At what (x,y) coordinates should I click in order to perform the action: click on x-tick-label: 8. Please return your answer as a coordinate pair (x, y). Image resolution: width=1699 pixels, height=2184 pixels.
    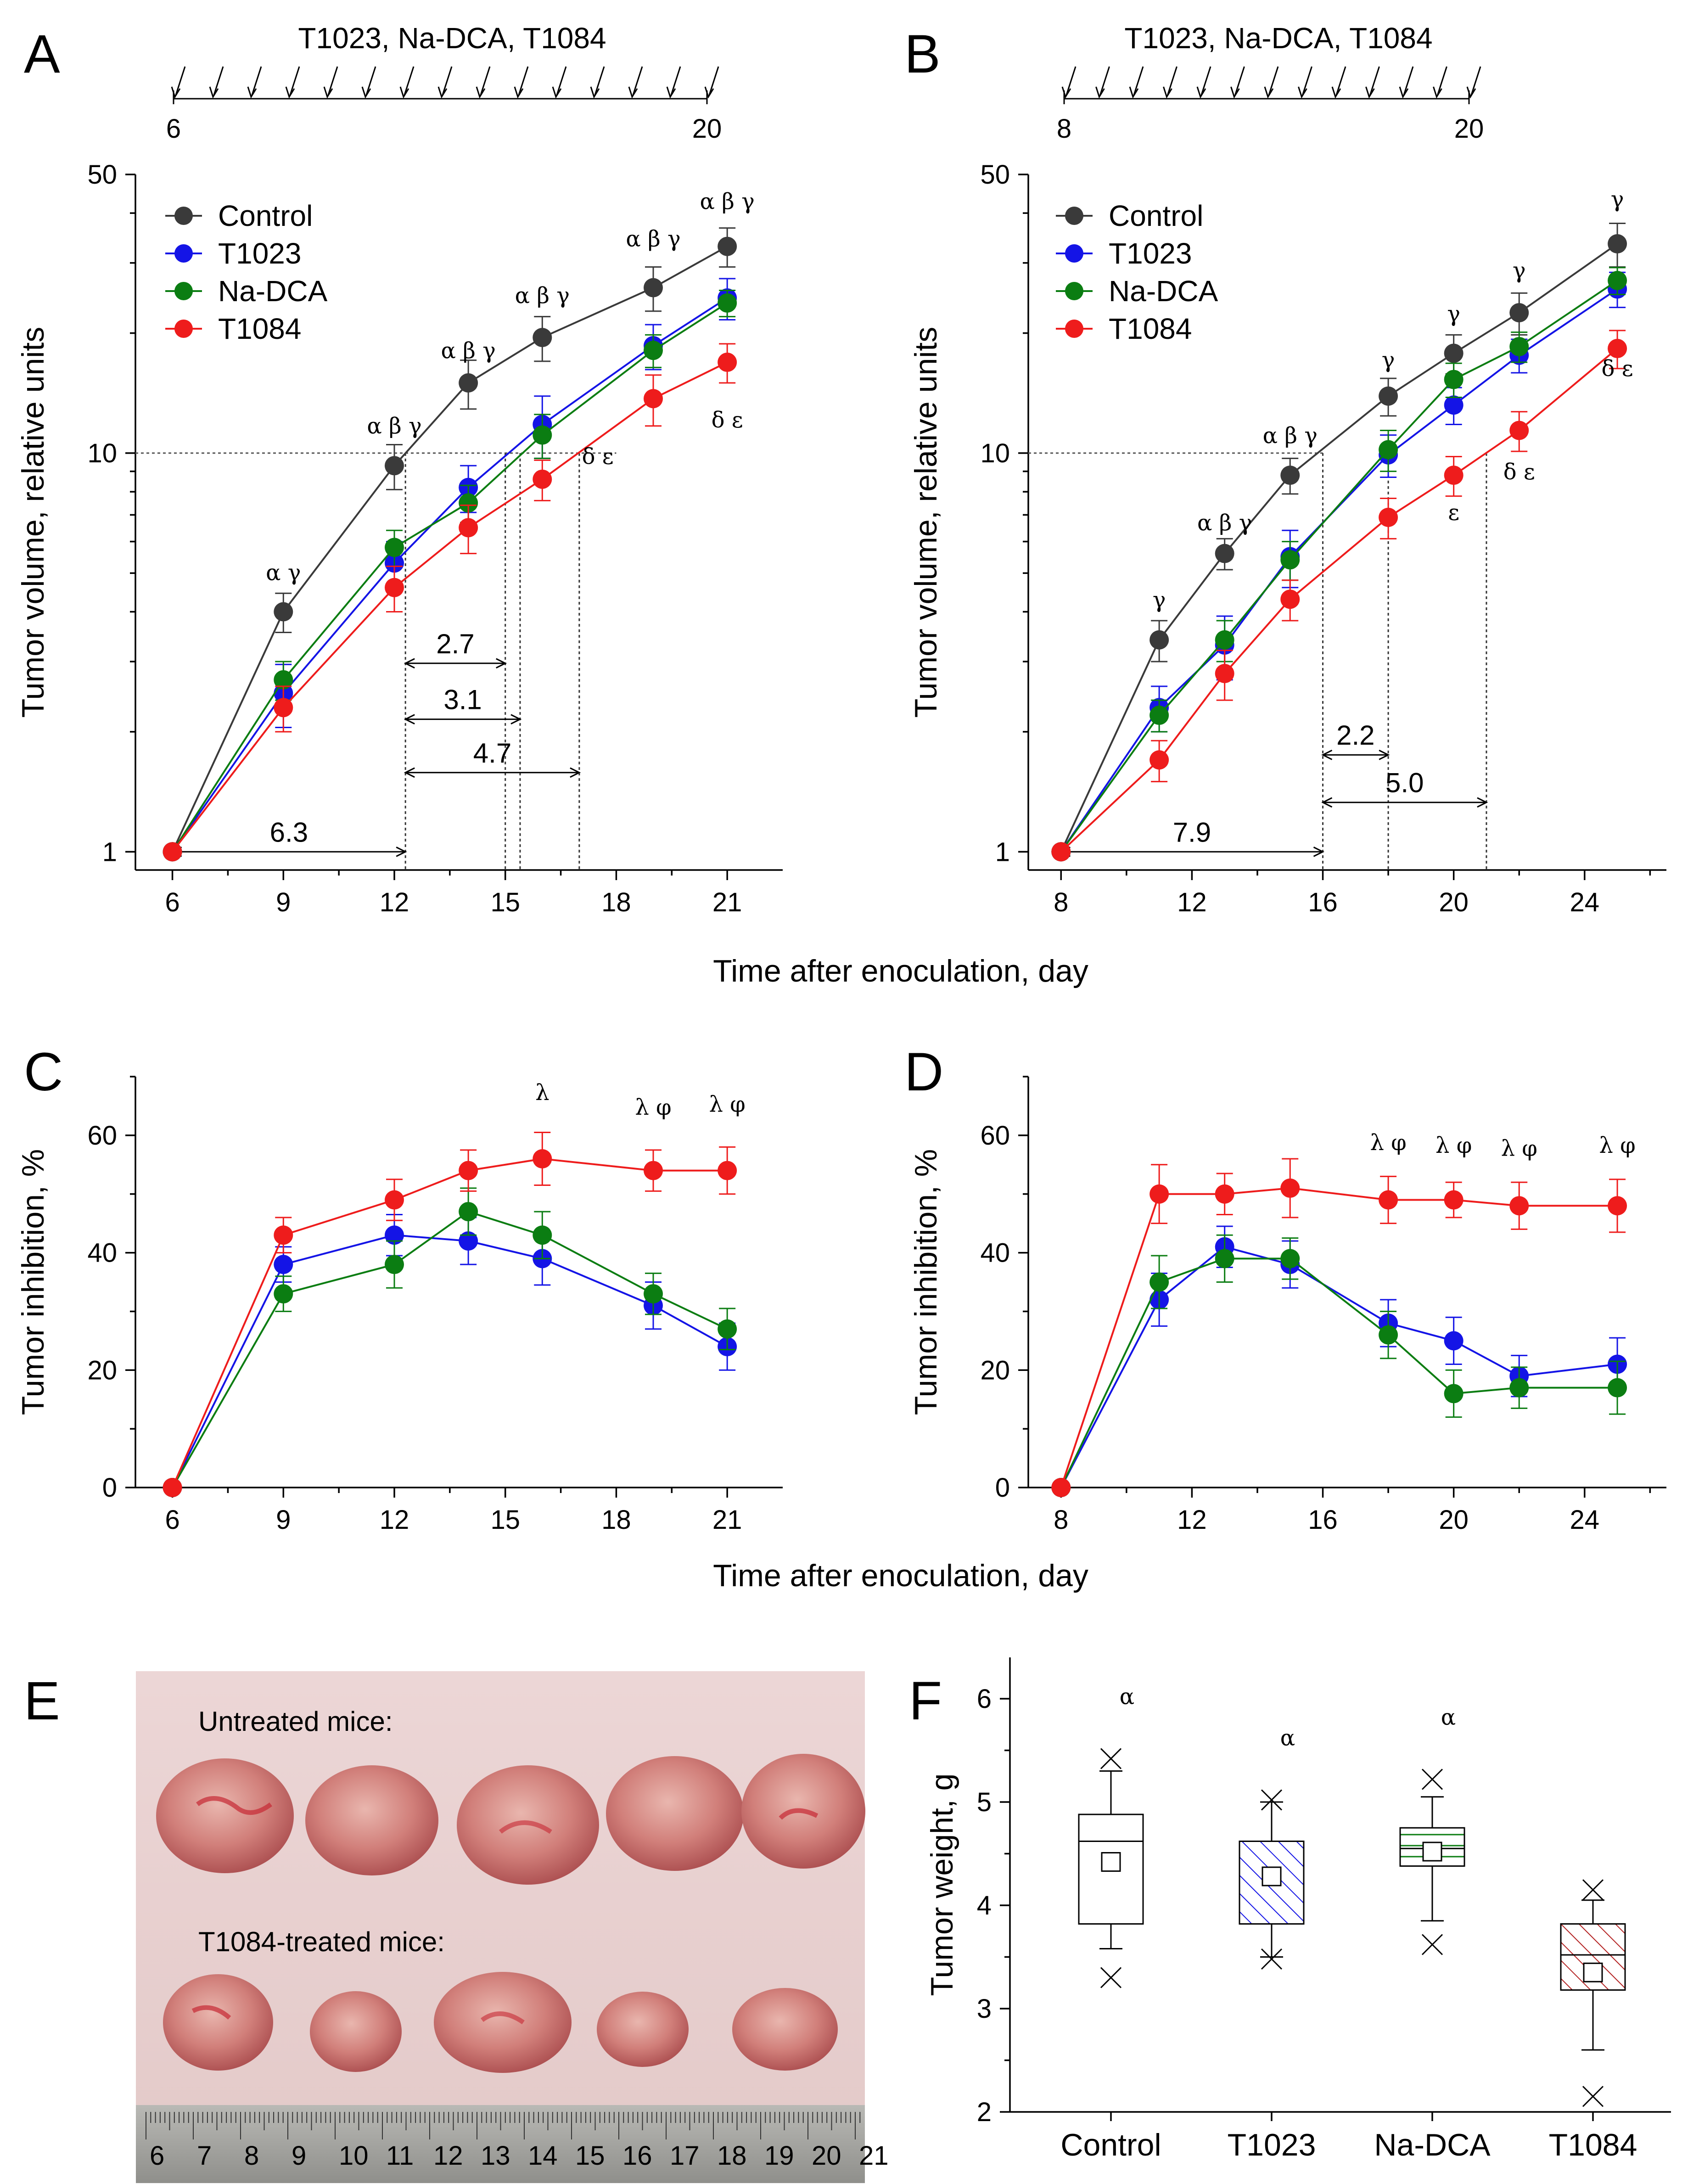
    Looking at the image, I should click on (1061, 902).